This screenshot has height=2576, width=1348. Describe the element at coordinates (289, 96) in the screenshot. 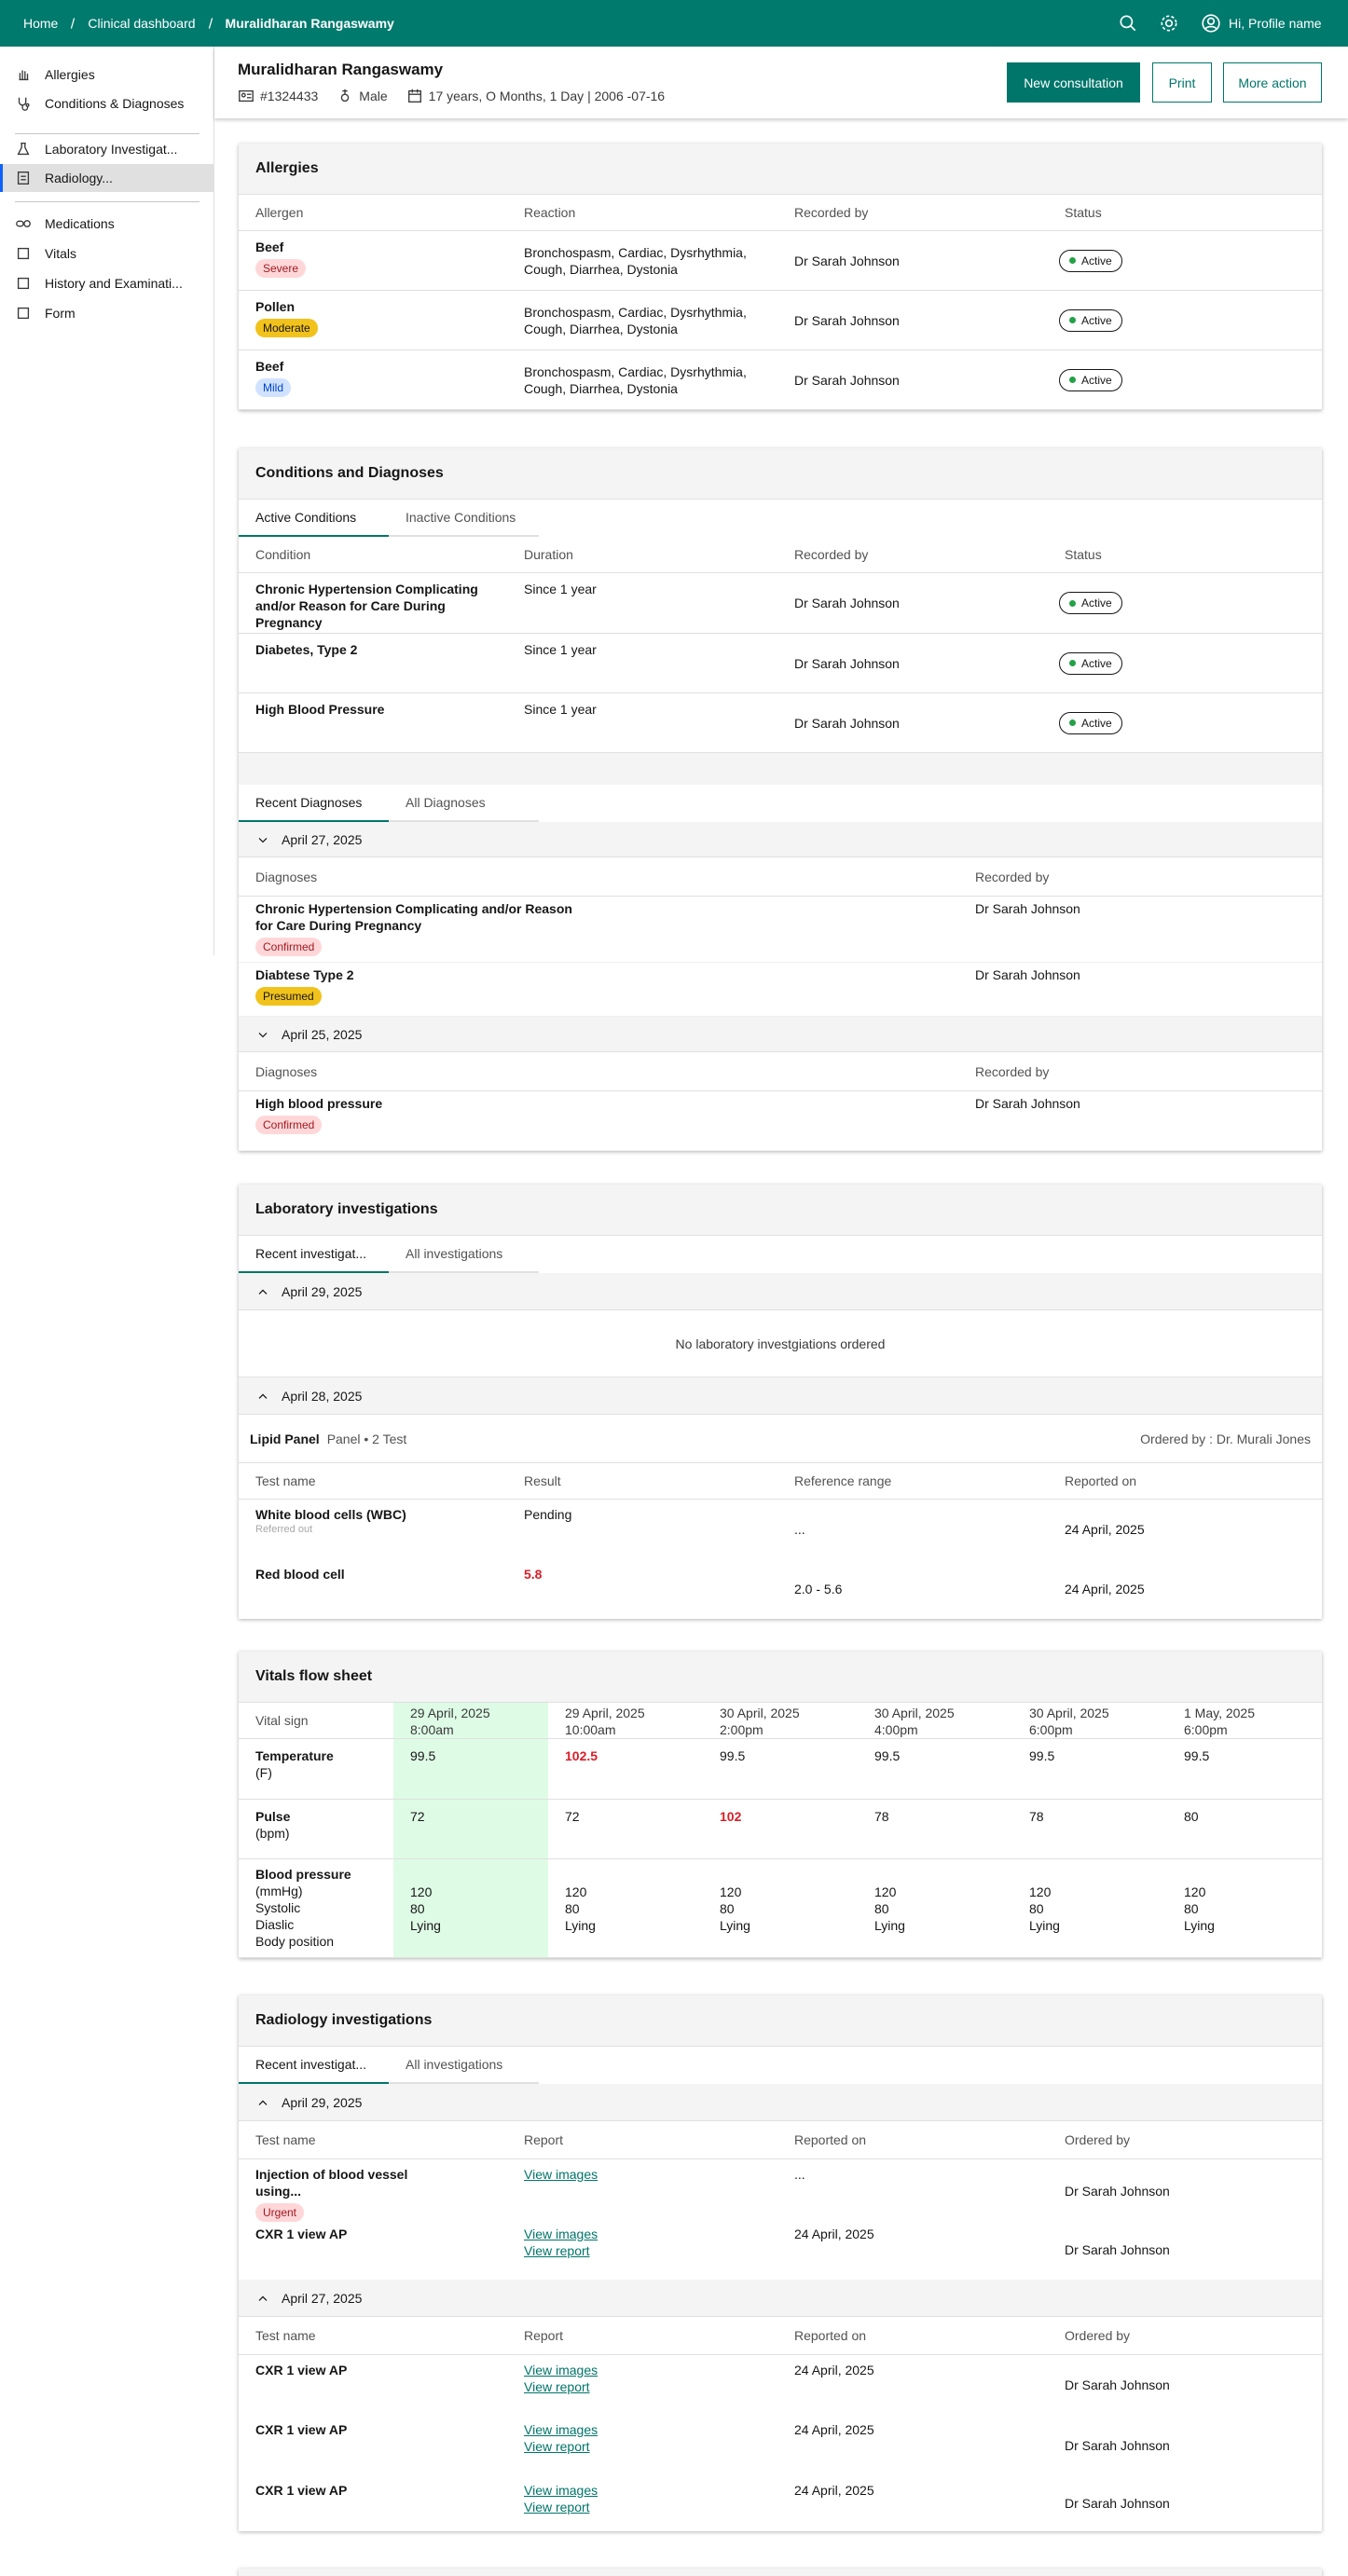

I see `patient-id: #1324433` at that location.